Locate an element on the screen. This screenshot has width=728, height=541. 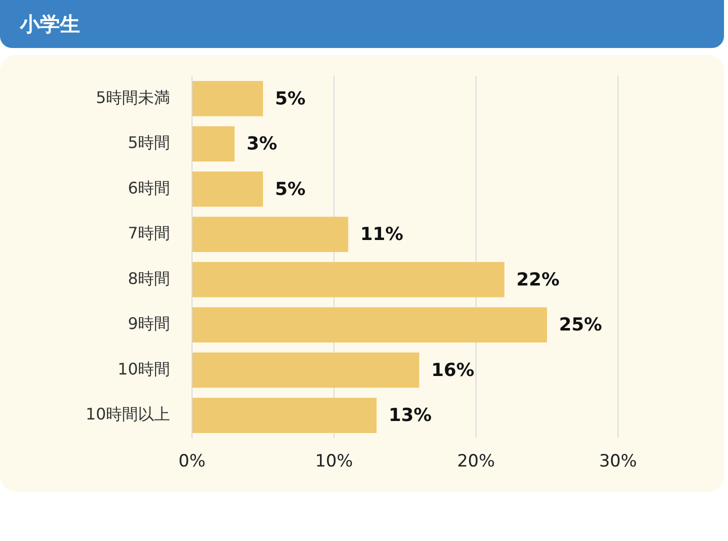
y-tick-label: 6時間 is located at coordinates (149, 188).